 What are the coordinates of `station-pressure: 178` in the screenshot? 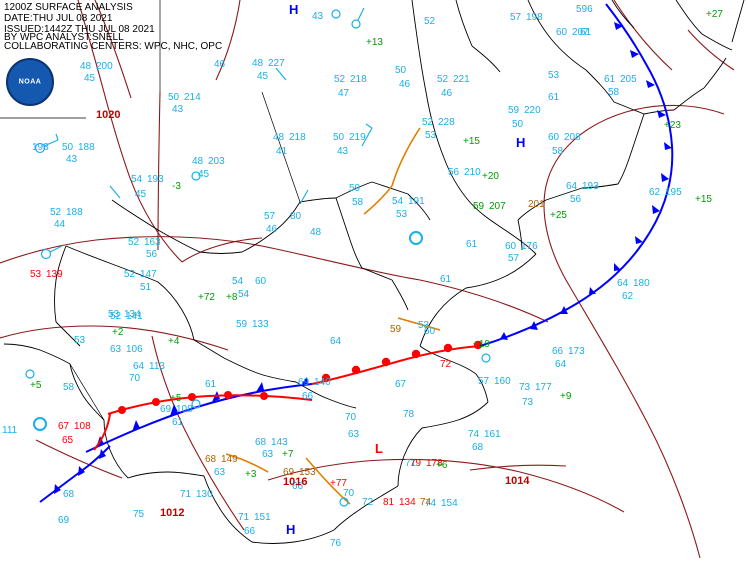 It's located at (434, 463).